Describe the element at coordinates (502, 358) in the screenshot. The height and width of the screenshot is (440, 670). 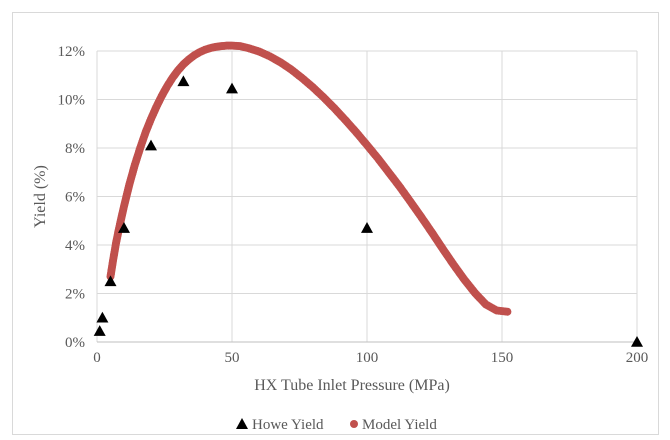
I see `x-tick-label: 150` at that location.